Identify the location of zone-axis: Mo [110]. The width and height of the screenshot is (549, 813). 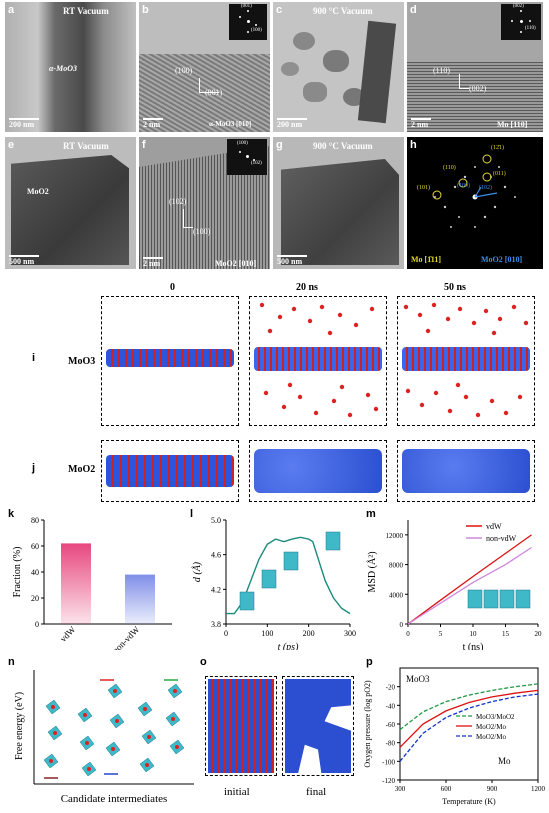
(512, 124).